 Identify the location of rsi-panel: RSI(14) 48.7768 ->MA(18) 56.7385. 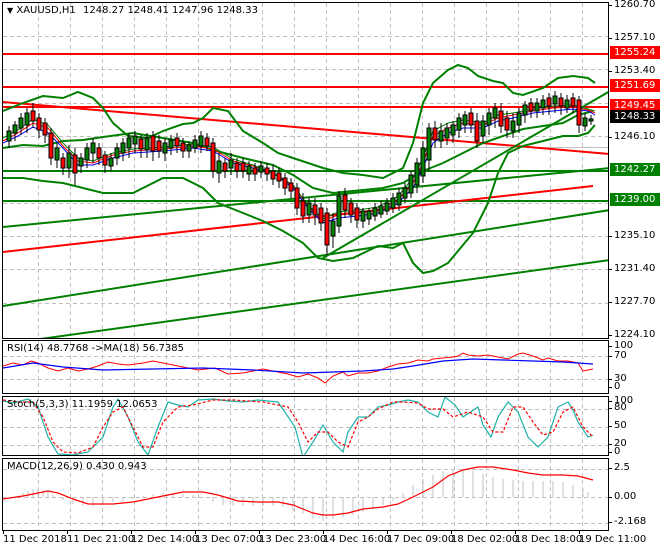
(305, 367).